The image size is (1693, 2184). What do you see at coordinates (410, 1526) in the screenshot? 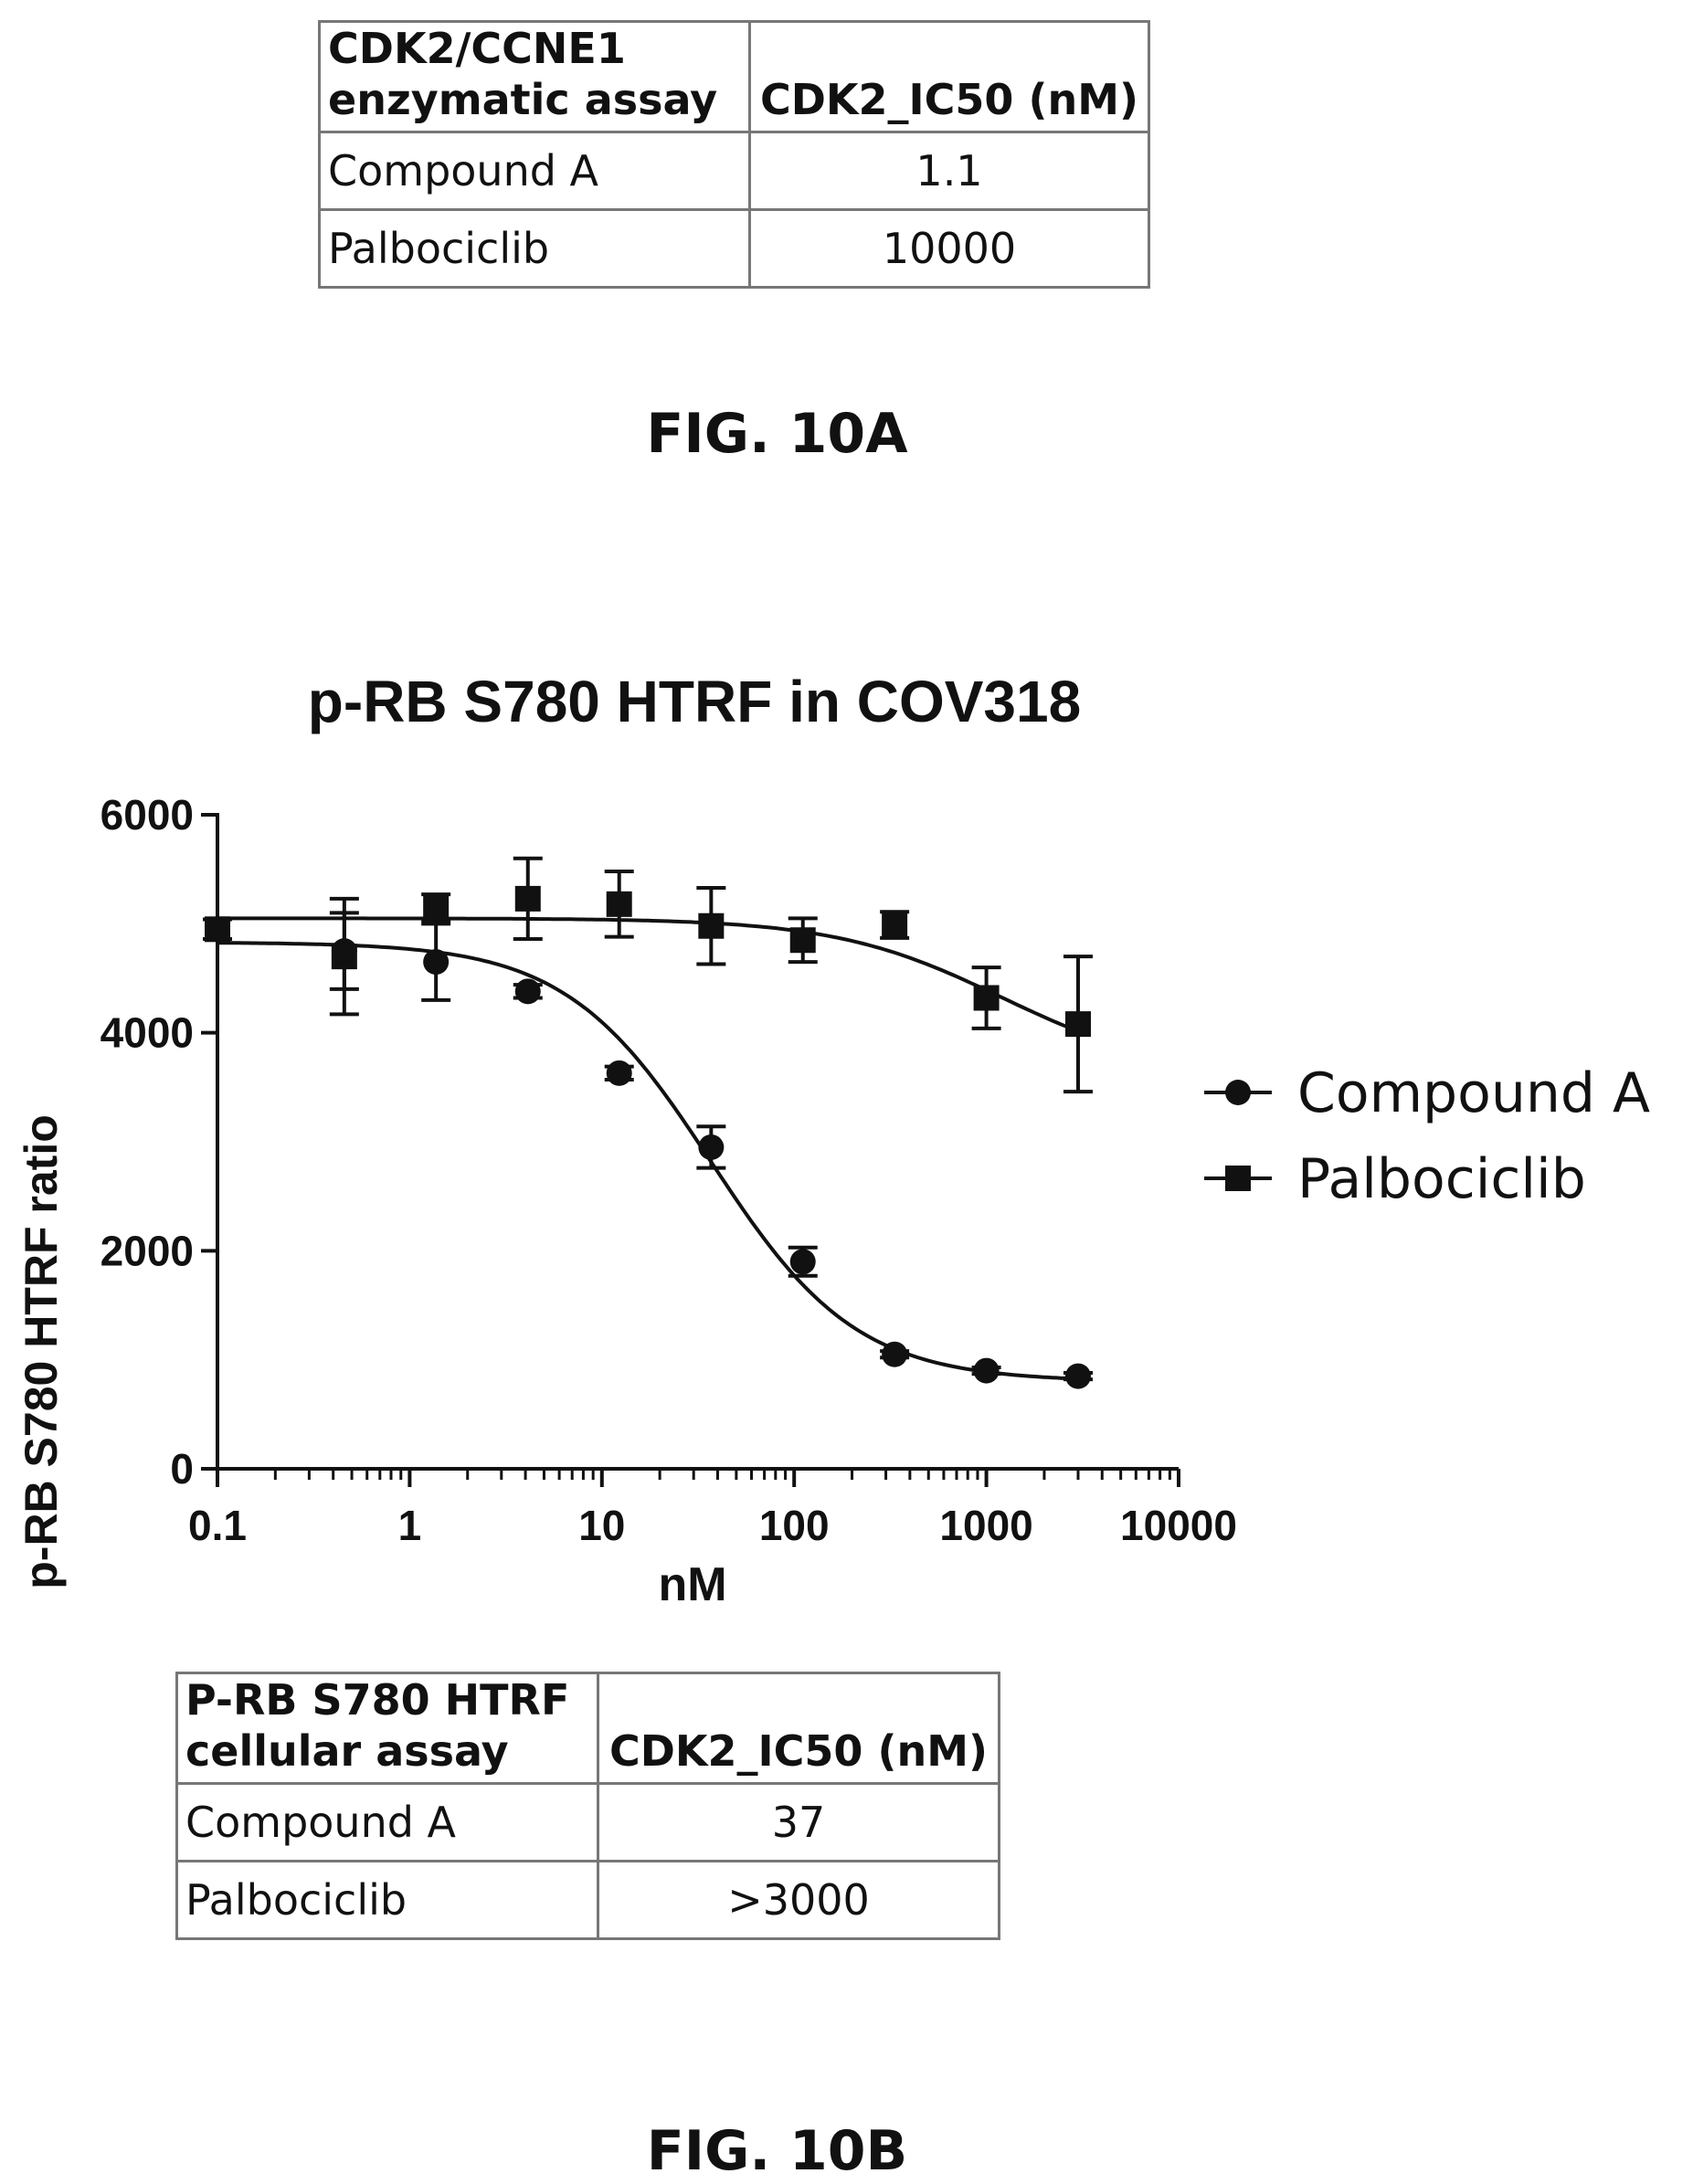
I see `x-tick-label: 1` at bounding box center [410, 1526].